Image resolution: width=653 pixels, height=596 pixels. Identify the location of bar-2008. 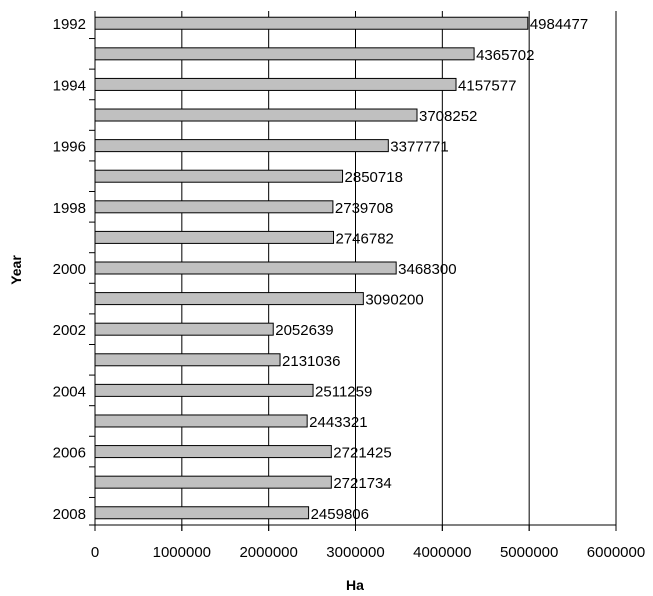
(202, 513).